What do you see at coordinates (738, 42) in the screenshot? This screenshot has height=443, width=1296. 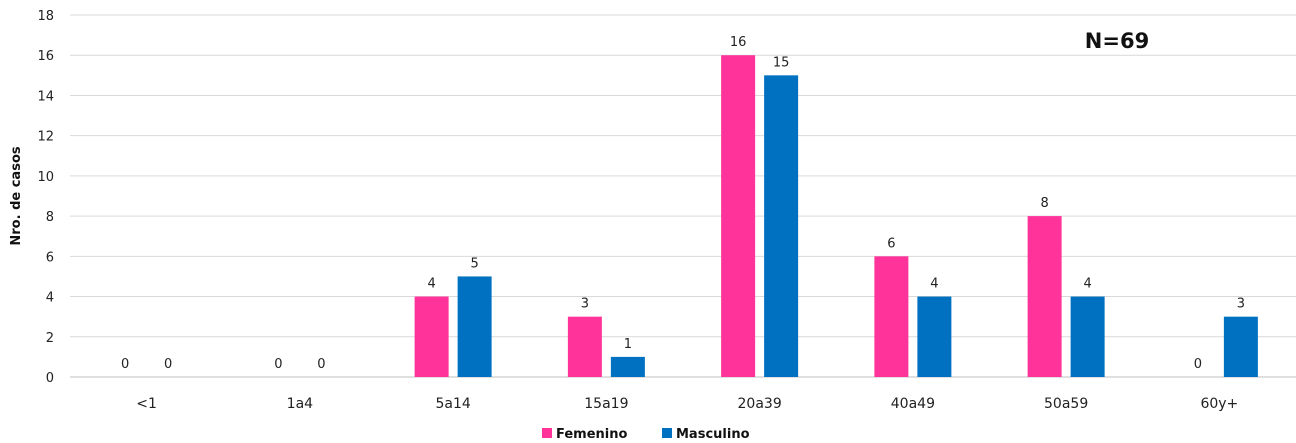 I see `data-label: 16` at bounding box center [738, 42].